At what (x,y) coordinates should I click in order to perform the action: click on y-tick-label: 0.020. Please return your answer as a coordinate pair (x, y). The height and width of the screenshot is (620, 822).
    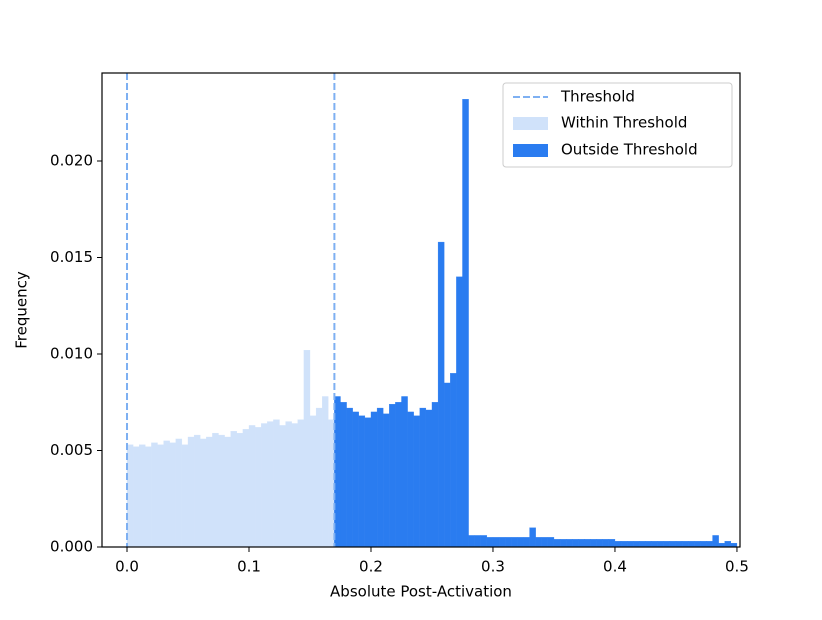
    Looking at the image, I should click on (71, 161).